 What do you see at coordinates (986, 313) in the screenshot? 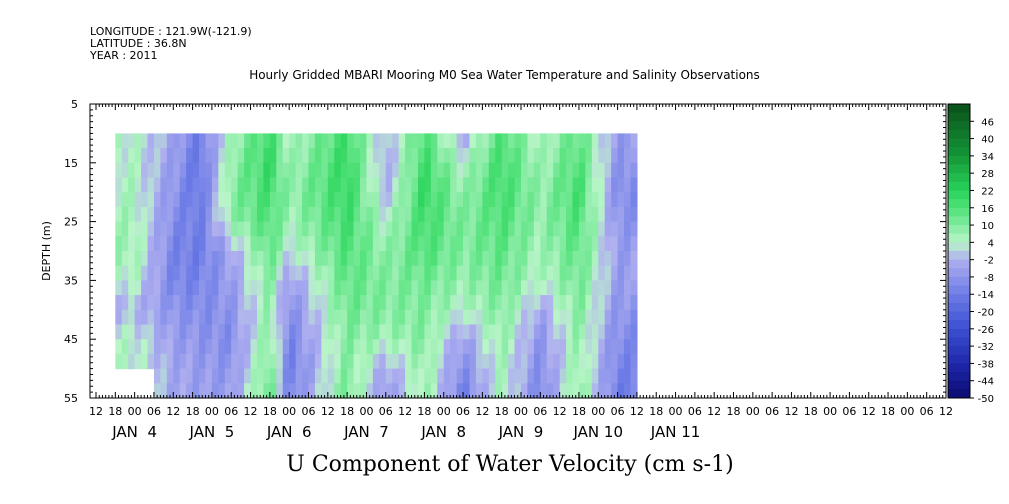
I see `colorbar-label: -20` at bounding box center [986, 313].